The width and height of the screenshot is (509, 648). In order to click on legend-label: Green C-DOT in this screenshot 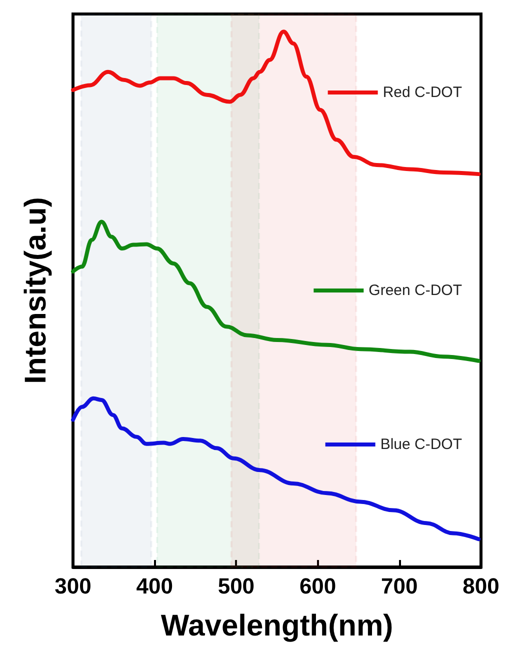, I will do `click(415, 290)`.